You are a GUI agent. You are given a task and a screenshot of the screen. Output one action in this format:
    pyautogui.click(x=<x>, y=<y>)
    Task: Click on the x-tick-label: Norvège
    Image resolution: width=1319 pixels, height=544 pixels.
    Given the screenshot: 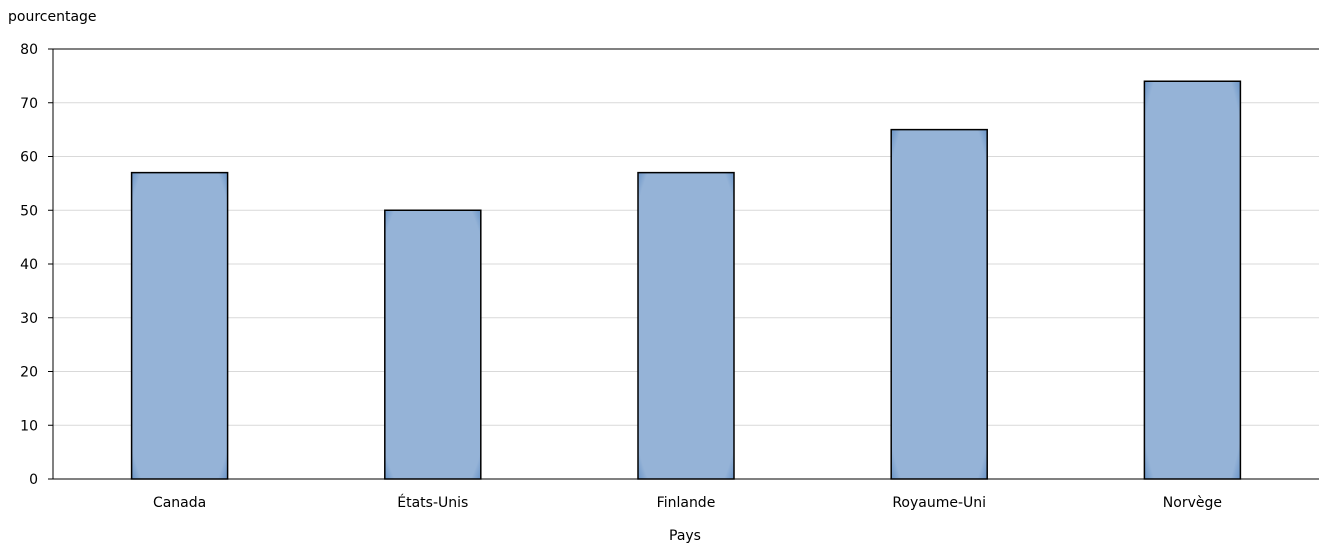 What is the action you would take?
    pyautogui.click(x=1192, y=503)
    